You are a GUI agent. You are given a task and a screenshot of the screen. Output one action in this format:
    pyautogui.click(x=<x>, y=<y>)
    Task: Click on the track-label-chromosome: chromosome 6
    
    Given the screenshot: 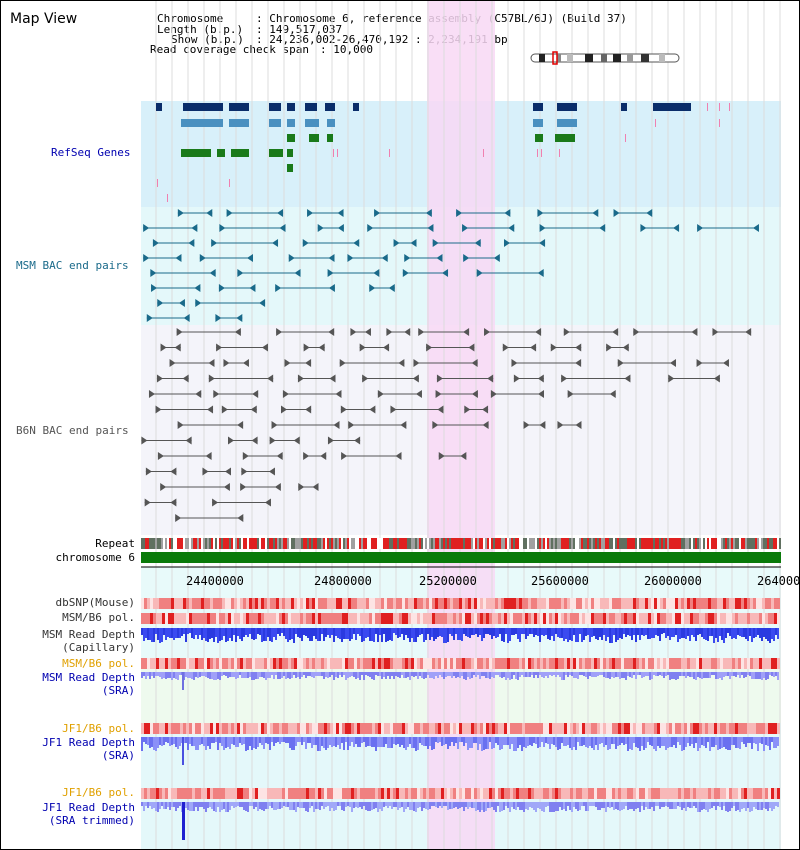 What is the action you would take?
    pyautogui.click(x=95, y=557)
    